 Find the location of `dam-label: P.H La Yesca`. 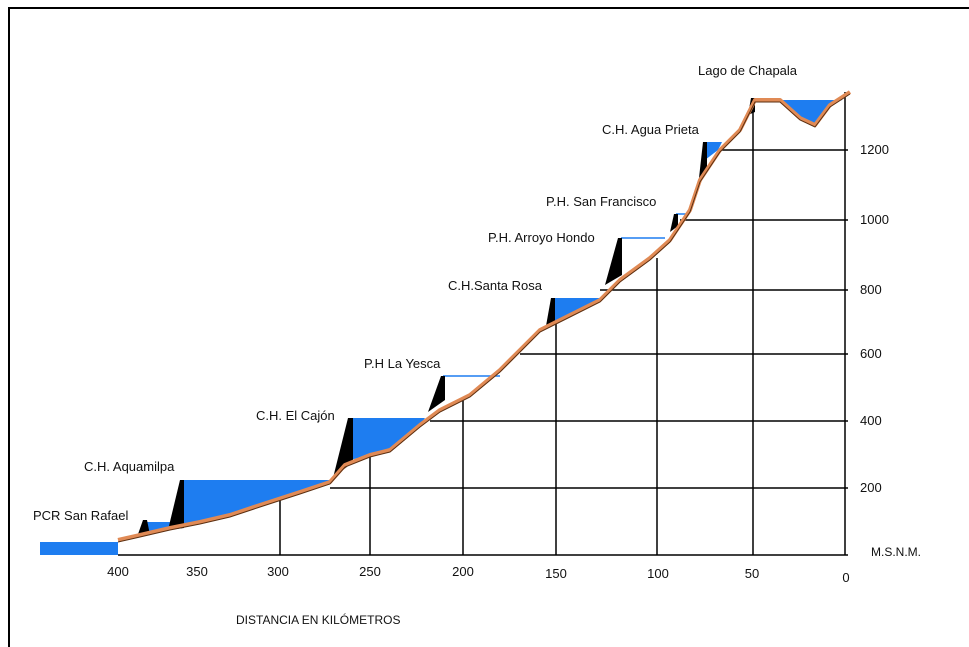

dam-label: P.H La Yesca is located at coordinates (402, 363).